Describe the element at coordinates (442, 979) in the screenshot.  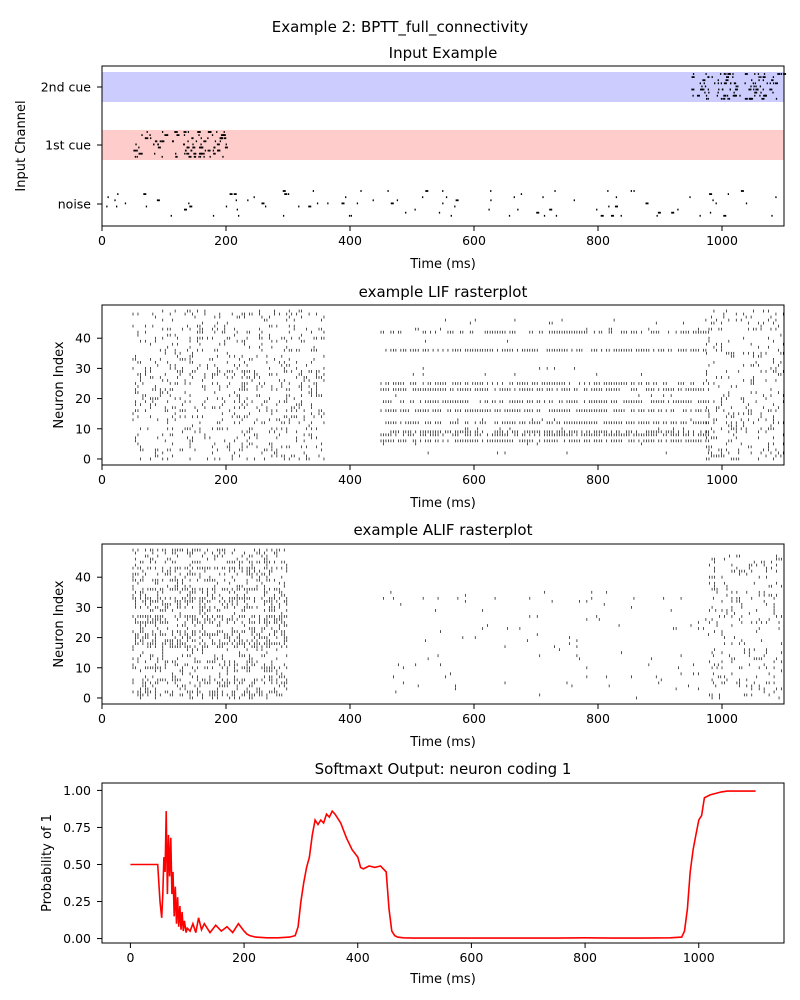
I see `panel-4-xlabel: Time (ms)` at that location.